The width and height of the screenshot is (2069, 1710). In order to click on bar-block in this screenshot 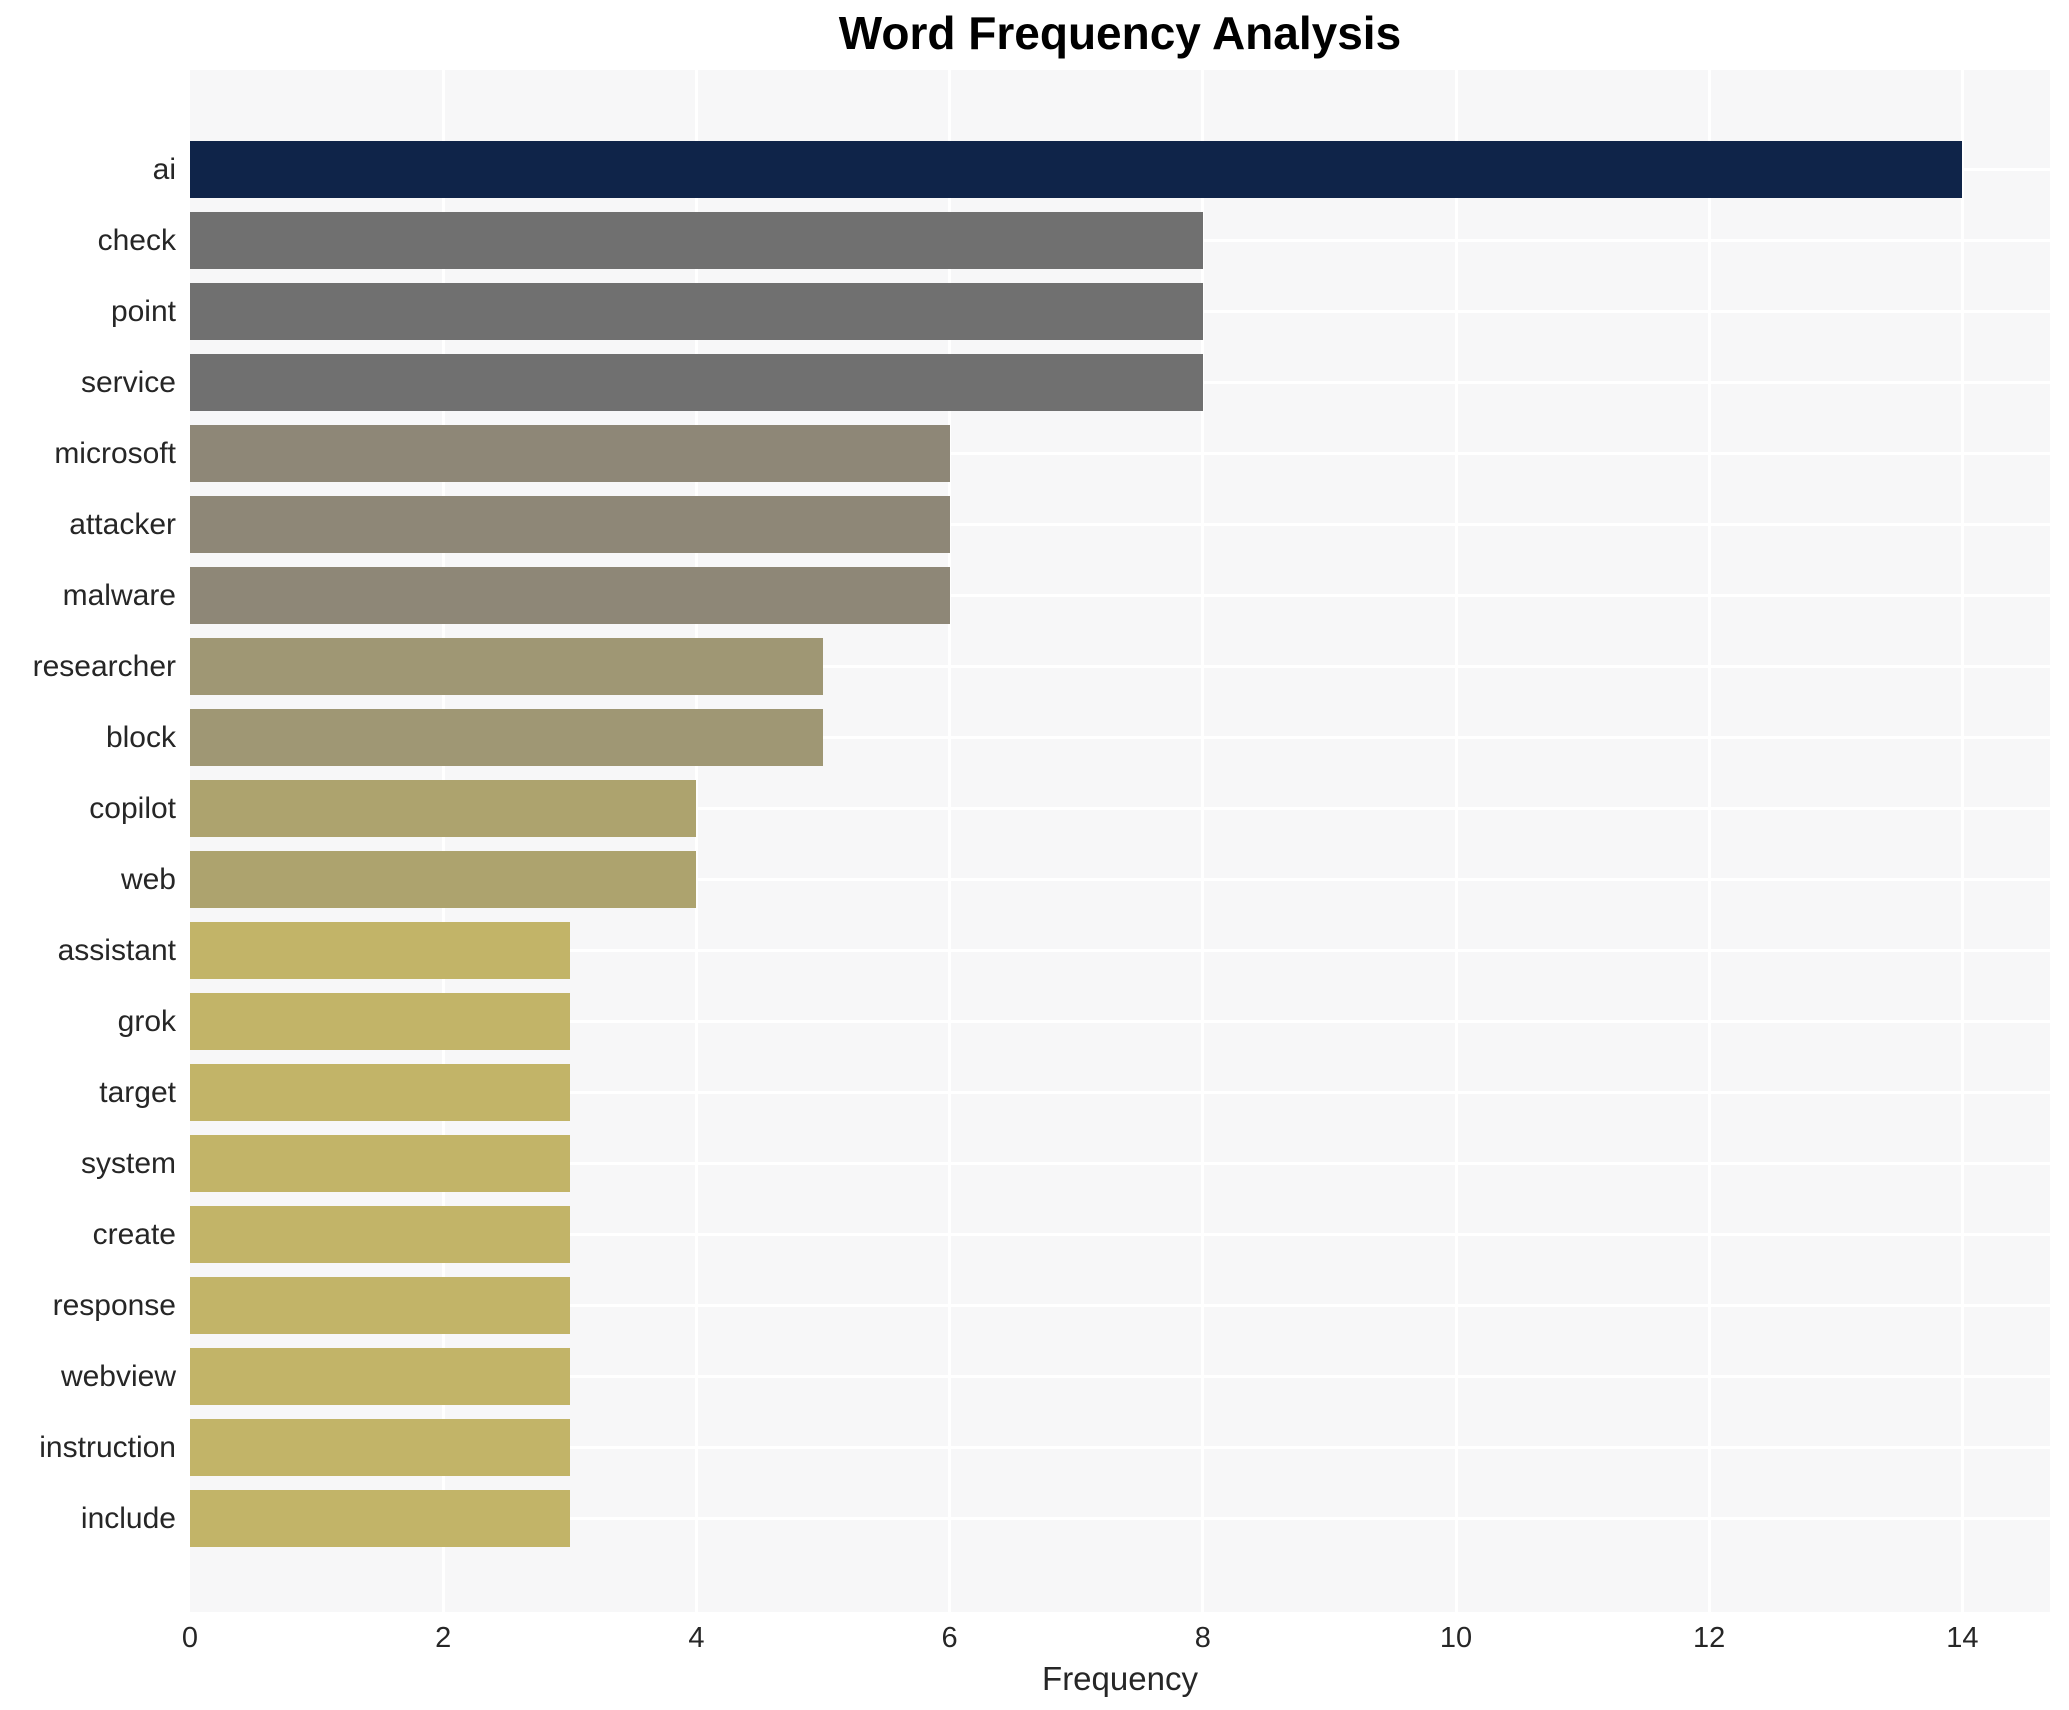, I will do `click(506, 737)`.